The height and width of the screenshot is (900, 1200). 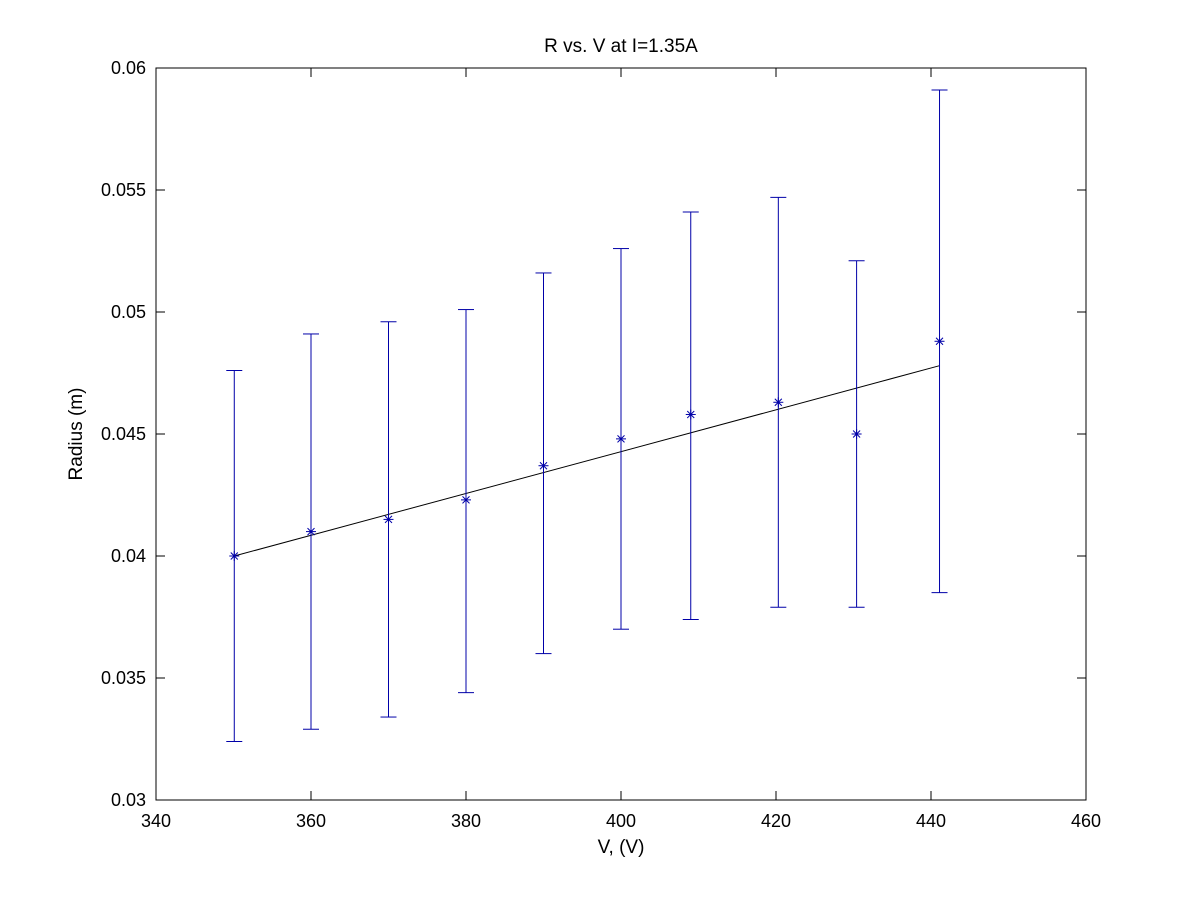 What do you see at coordinates (123, 434) in the screenshot?
I see `y-tick-label: 0.045` at bounding box center [123, 434].